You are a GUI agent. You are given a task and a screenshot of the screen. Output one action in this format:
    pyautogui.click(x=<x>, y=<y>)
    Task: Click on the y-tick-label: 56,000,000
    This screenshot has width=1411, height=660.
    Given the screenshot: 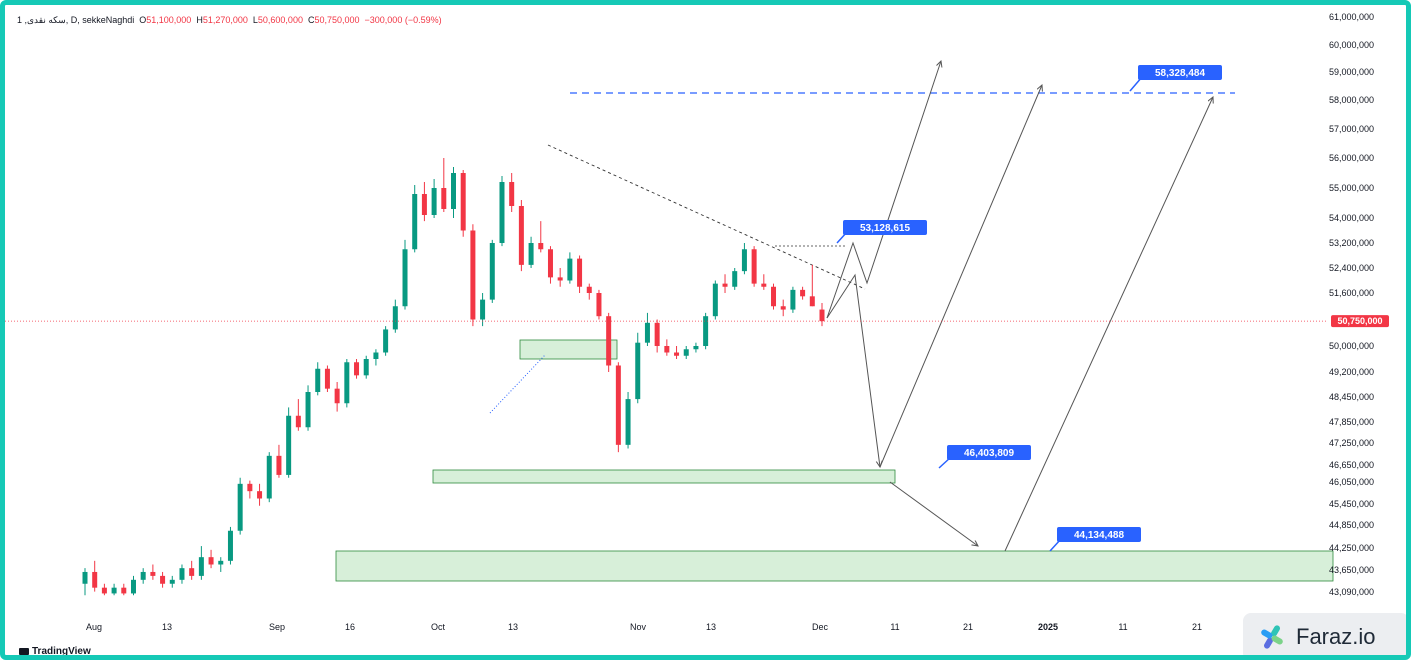 What is the action you would take?
    pyautogui.click(x=1351, y=158)
    